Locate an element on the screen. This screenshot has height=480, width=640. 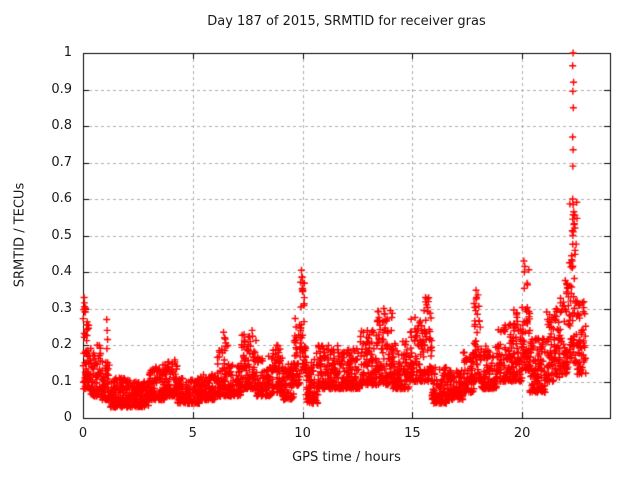
x-tick-label: 20 is located at coordinates (522, 433).